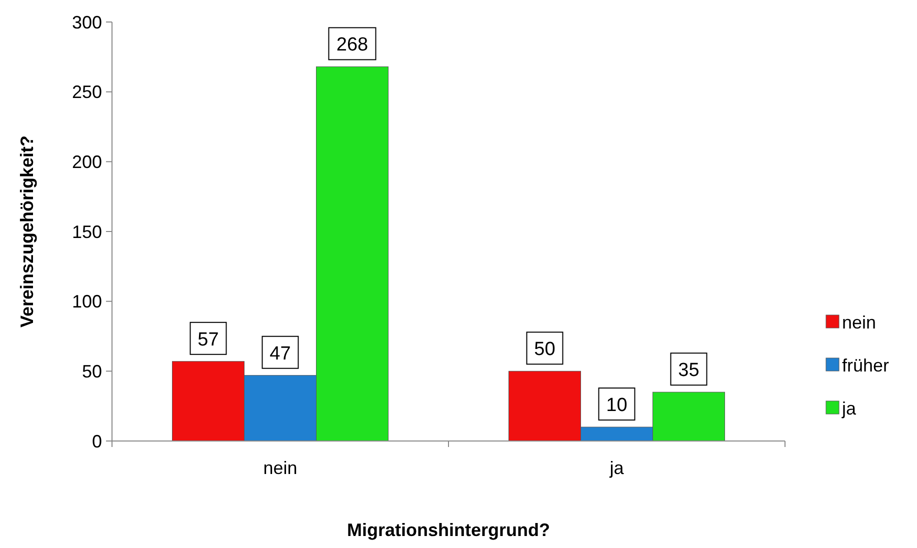  Describe the element at coordinates (87, 232) in the screenshot. I see `y-tick-label: 150` at that location.